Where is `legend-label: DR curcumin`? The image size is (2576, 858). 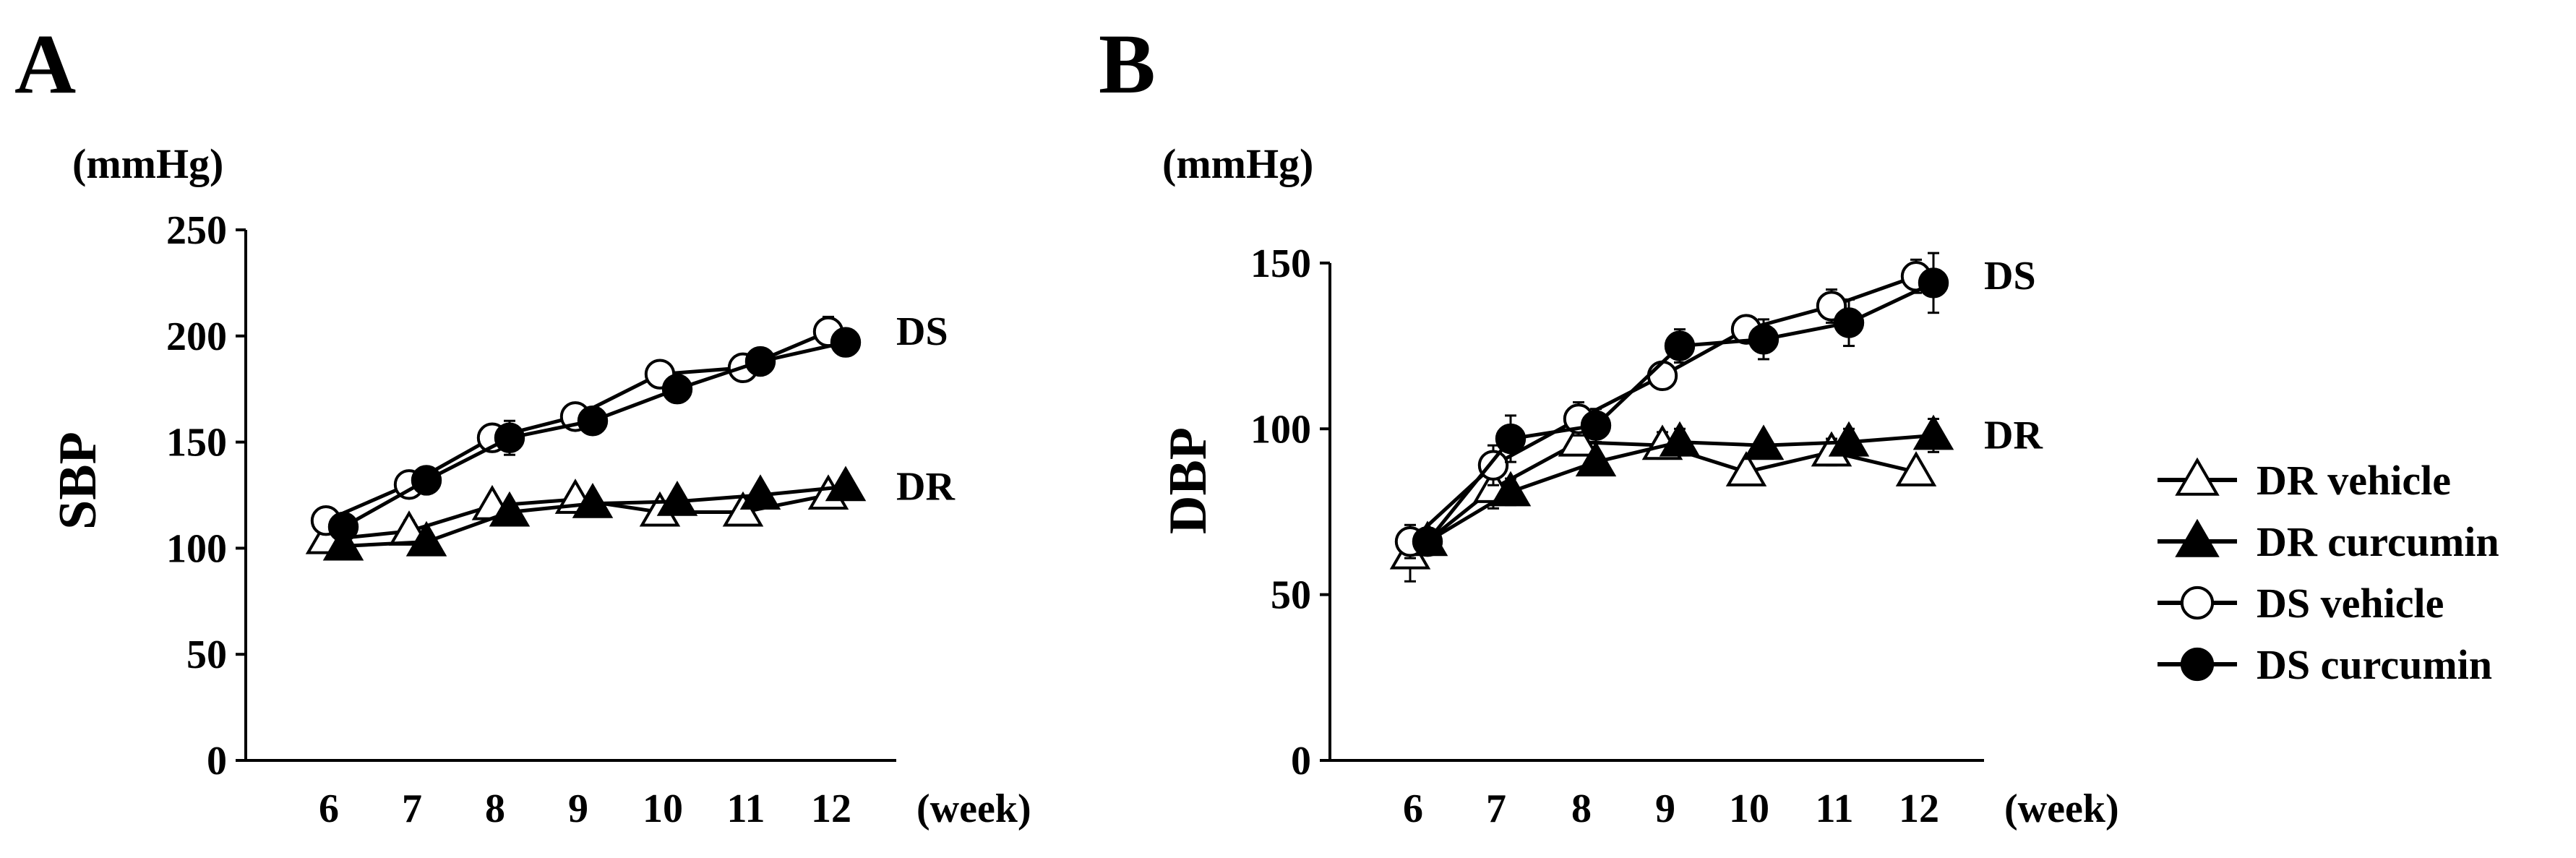 legend-label: DR curcumin is located at coordinates (2378, 541).